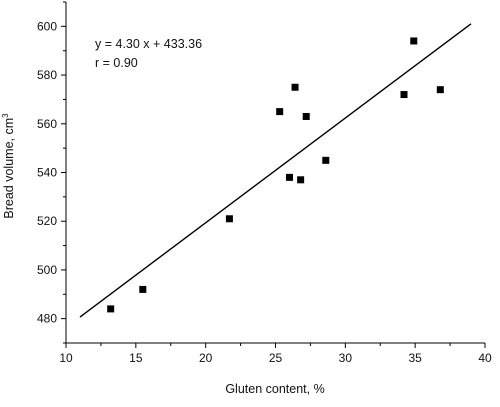 The width and height of the screenshot is (500, 407). I want to click on x-tick-label: 25, so click(276, 358).